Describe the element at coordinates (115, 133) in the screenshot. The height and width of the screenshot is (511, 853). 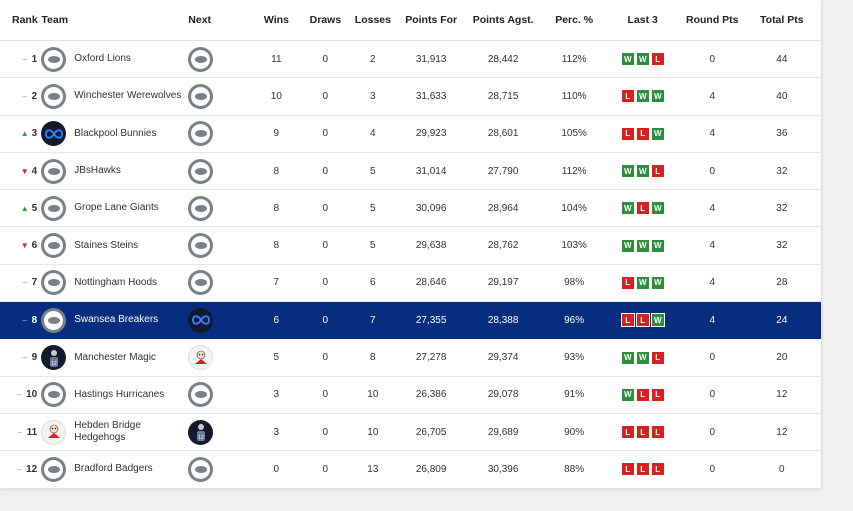
I see `team-name: Blackpool Bunnies` at that location.